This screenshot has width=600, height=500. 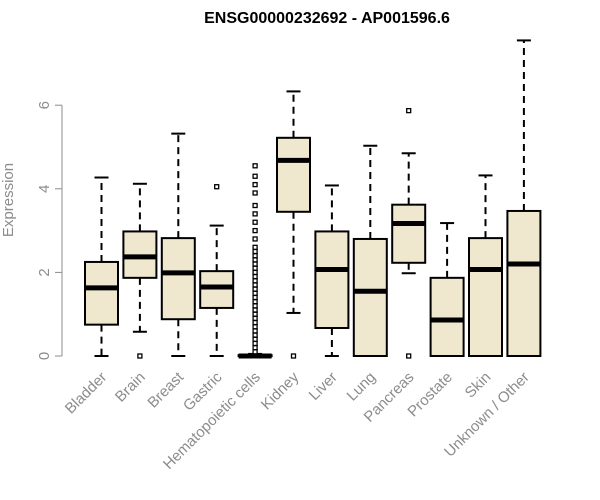 What do you see at coordinates (44, 356) in the screenshot?
I see `y-tick-label: 0` at bounding box center [44, 356].